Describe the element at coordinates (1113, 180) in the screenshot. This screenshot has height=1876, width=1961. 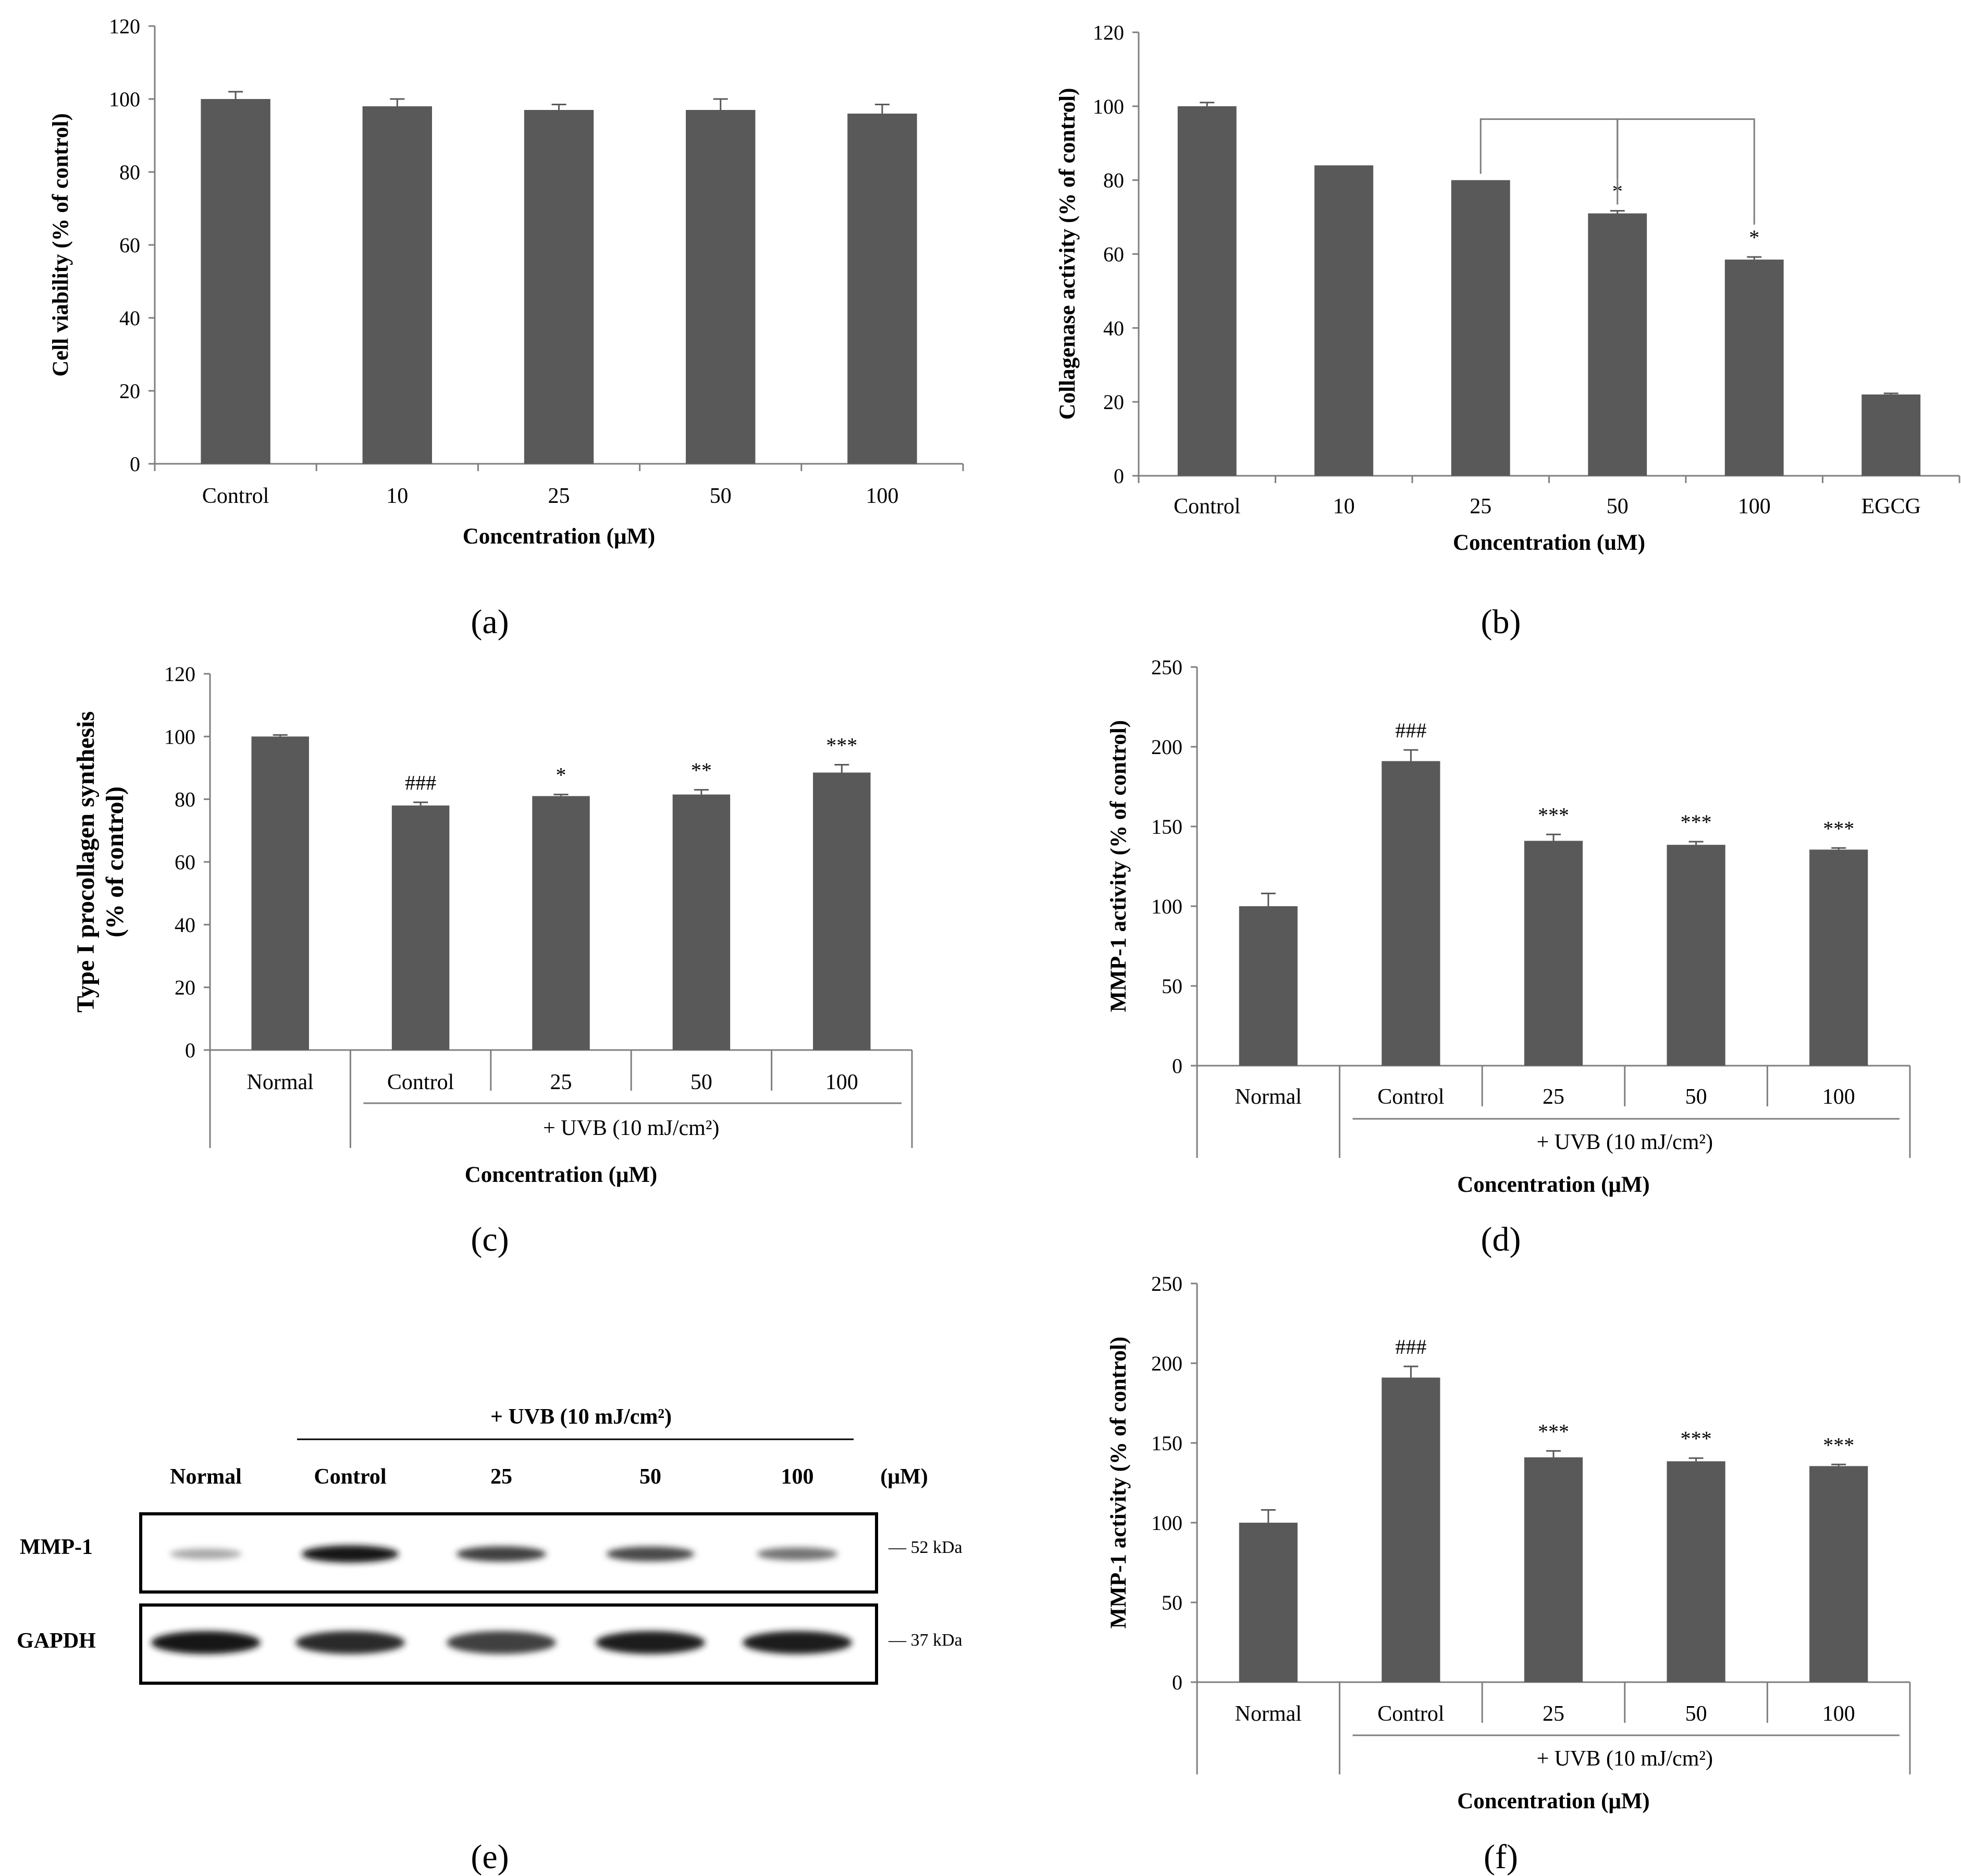
I see `y-tick-label: 80` at that location.